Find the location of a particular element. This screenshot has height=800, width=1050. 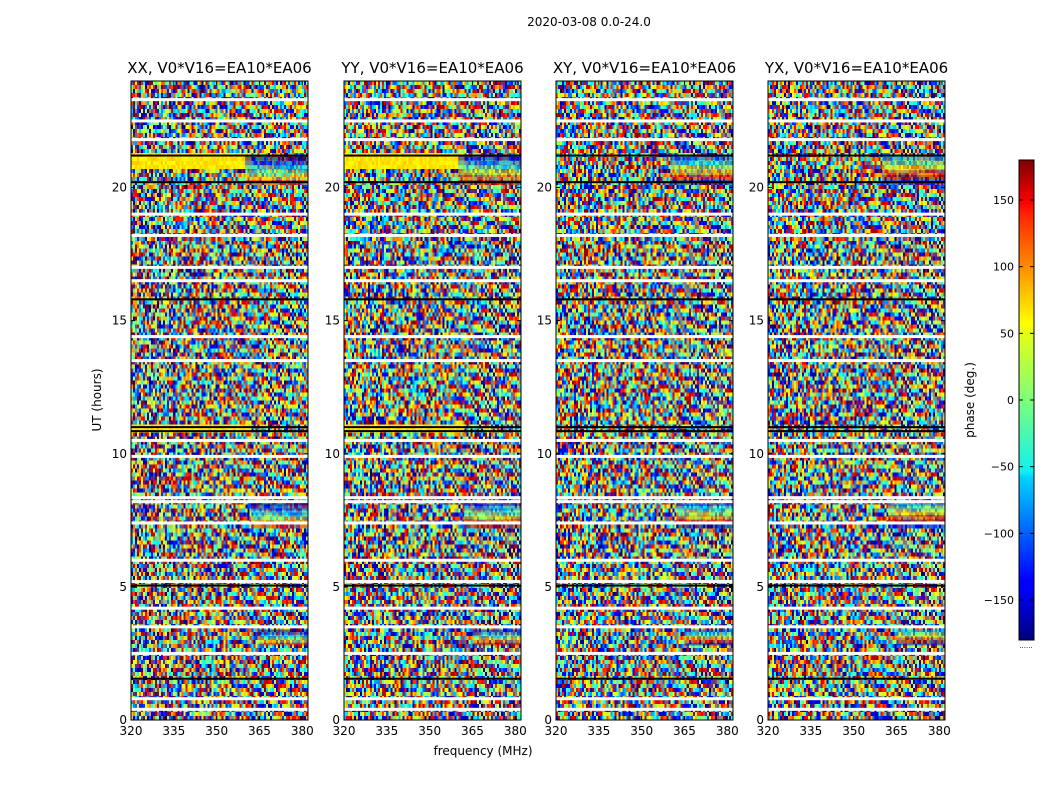

colorbar-label: phase (deg.) is located at coordinates (970, 400).